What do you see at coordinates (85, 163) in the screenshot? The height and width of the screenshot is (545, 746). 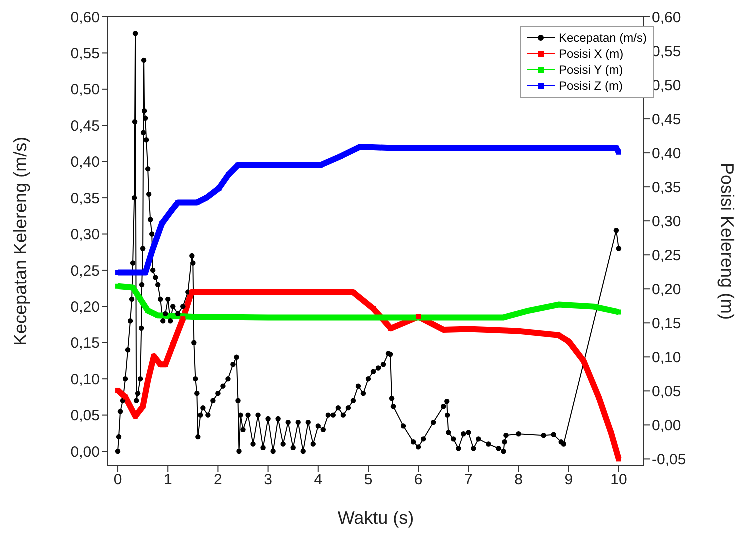 I see `y-tick-label: 0,40` at bounding box center [85, 163].